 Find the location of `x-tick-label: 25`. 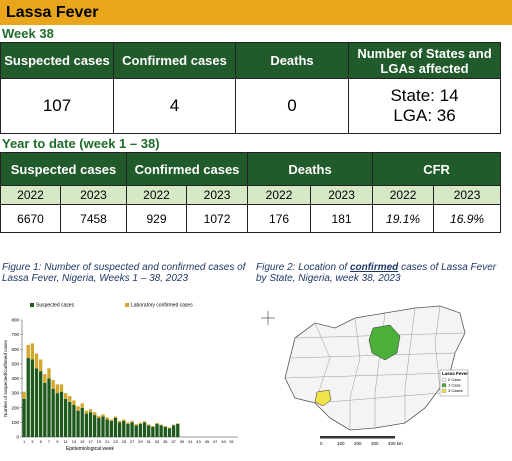

x-tick-label: 25 is located at coordinates (124, 441).